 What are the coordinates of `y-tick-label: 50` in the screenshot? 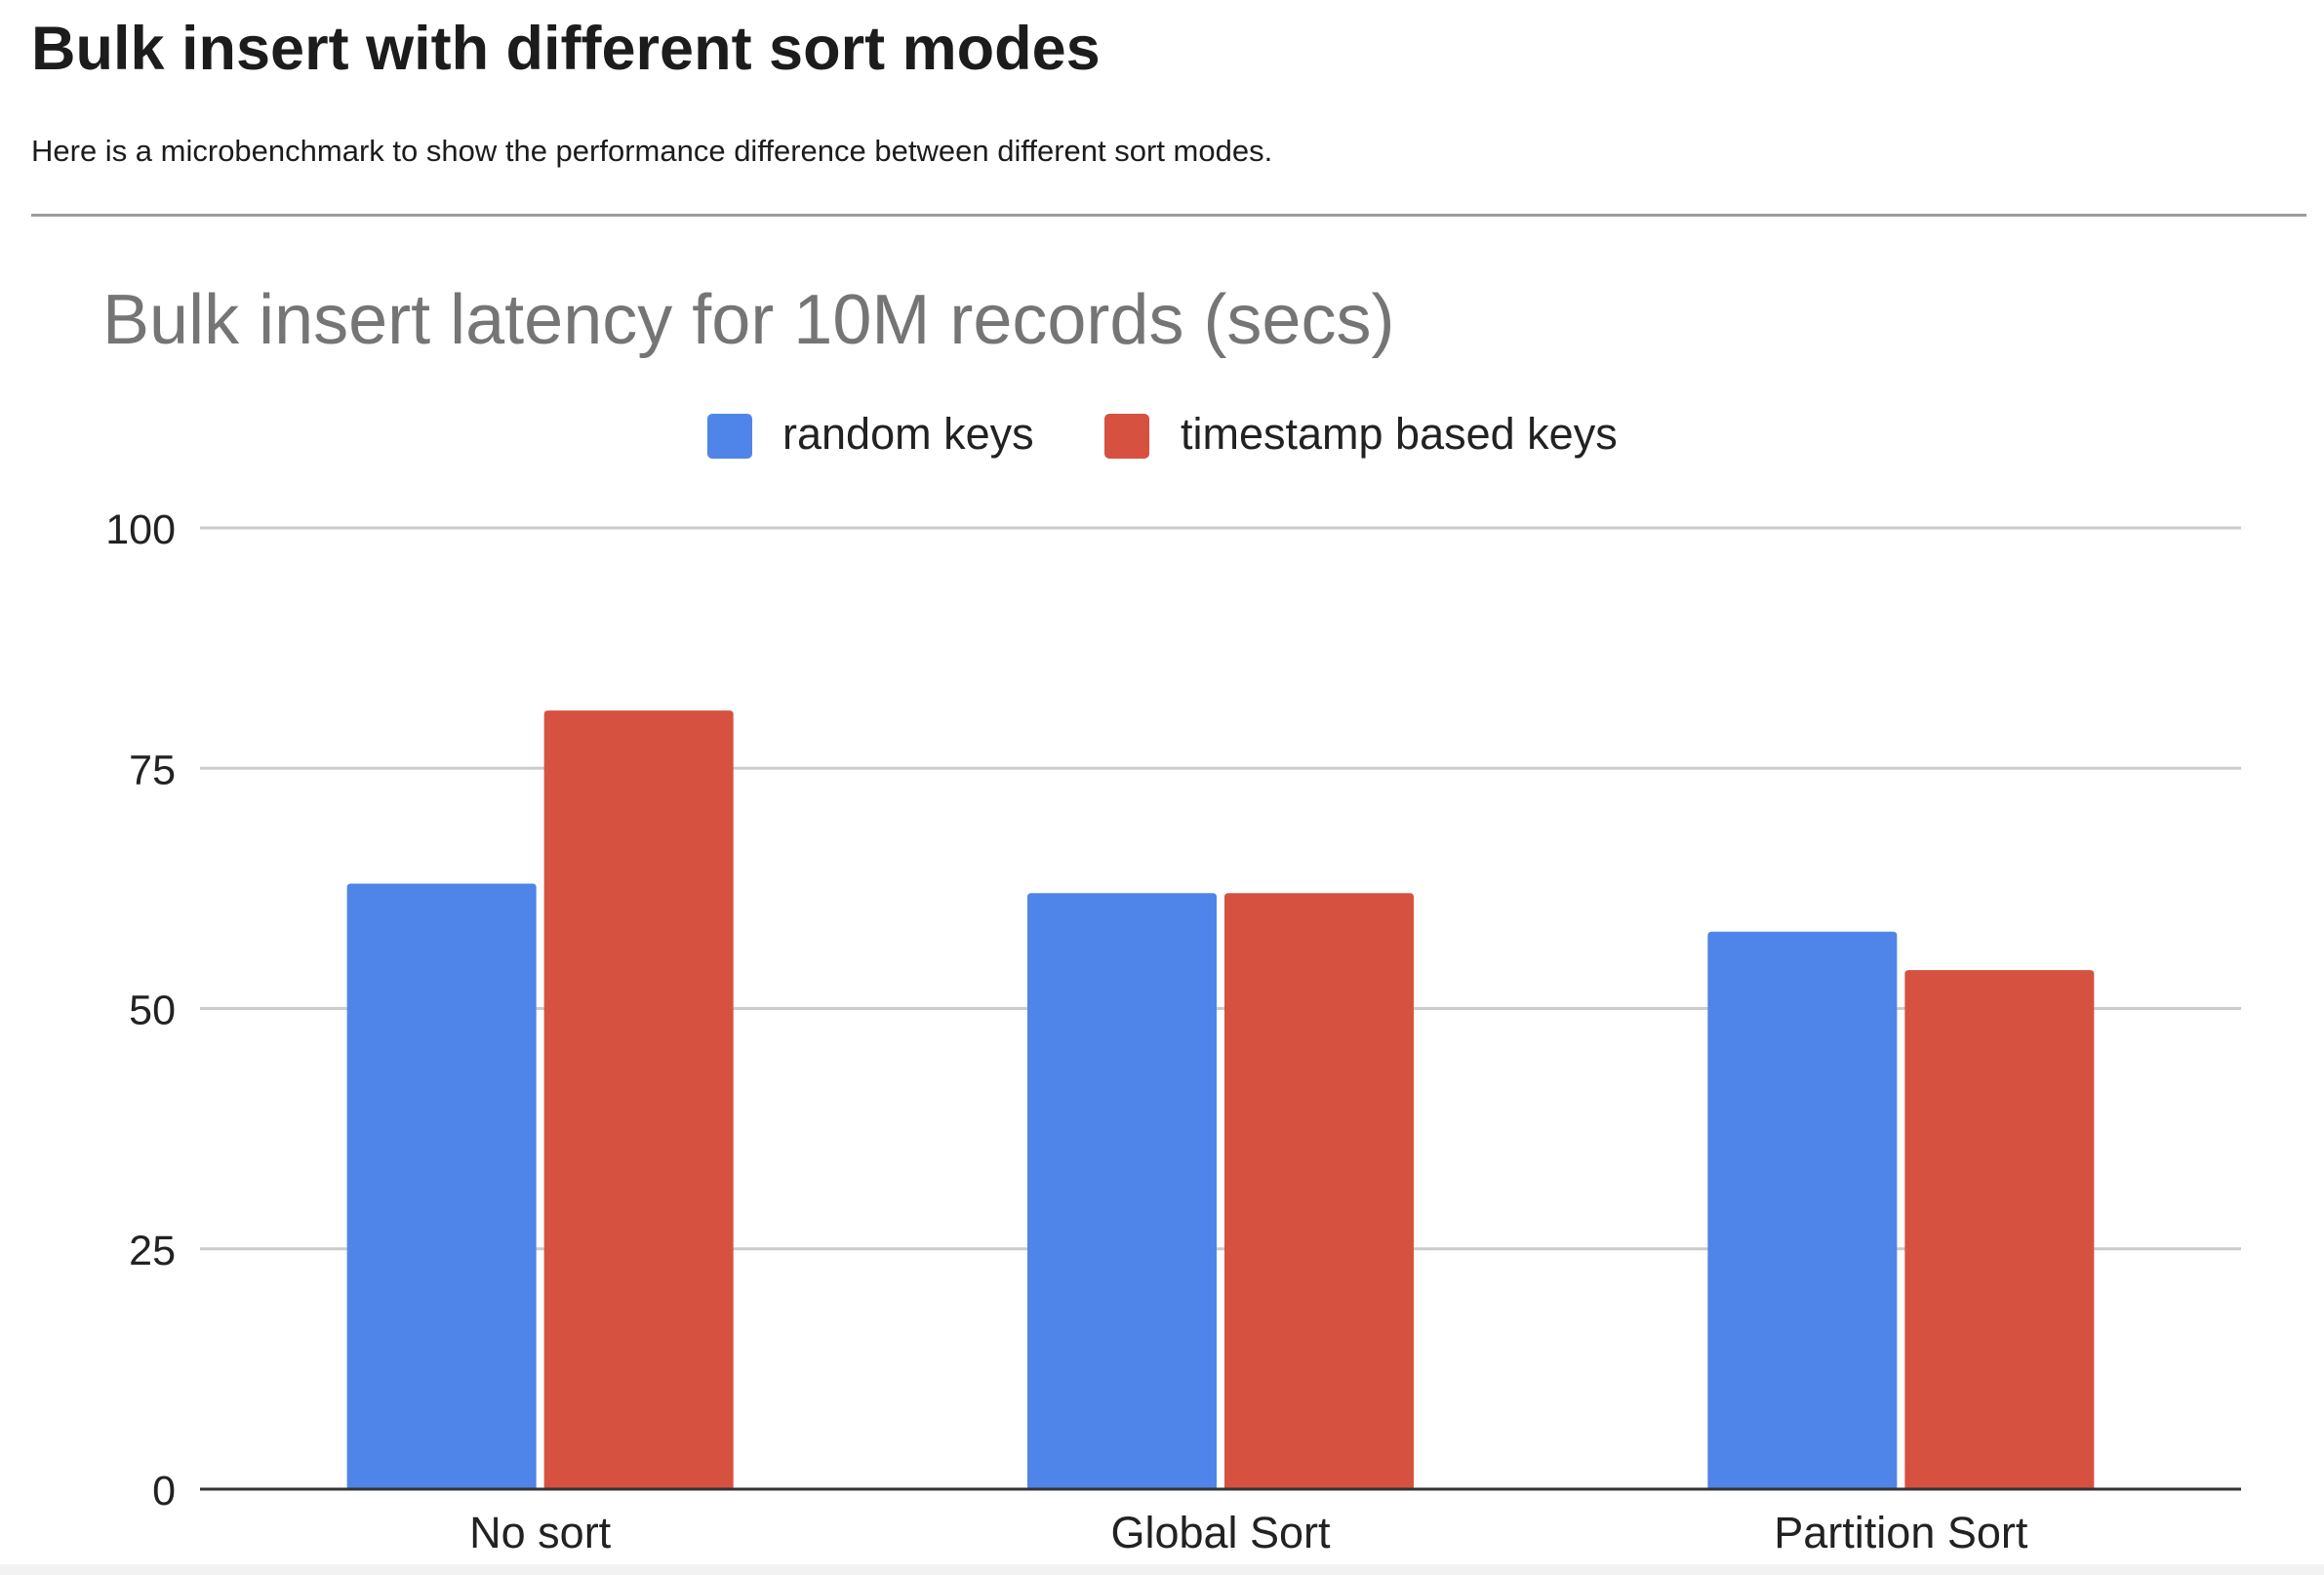 It's located at (152, 1011).